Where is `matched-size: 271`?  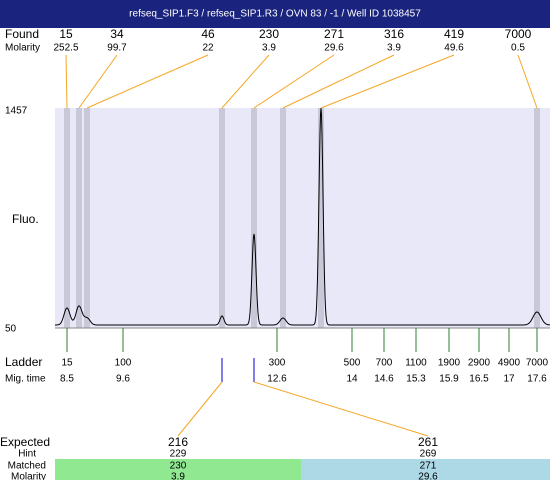
matched-size: 271 is located at coordinates (428, 466).